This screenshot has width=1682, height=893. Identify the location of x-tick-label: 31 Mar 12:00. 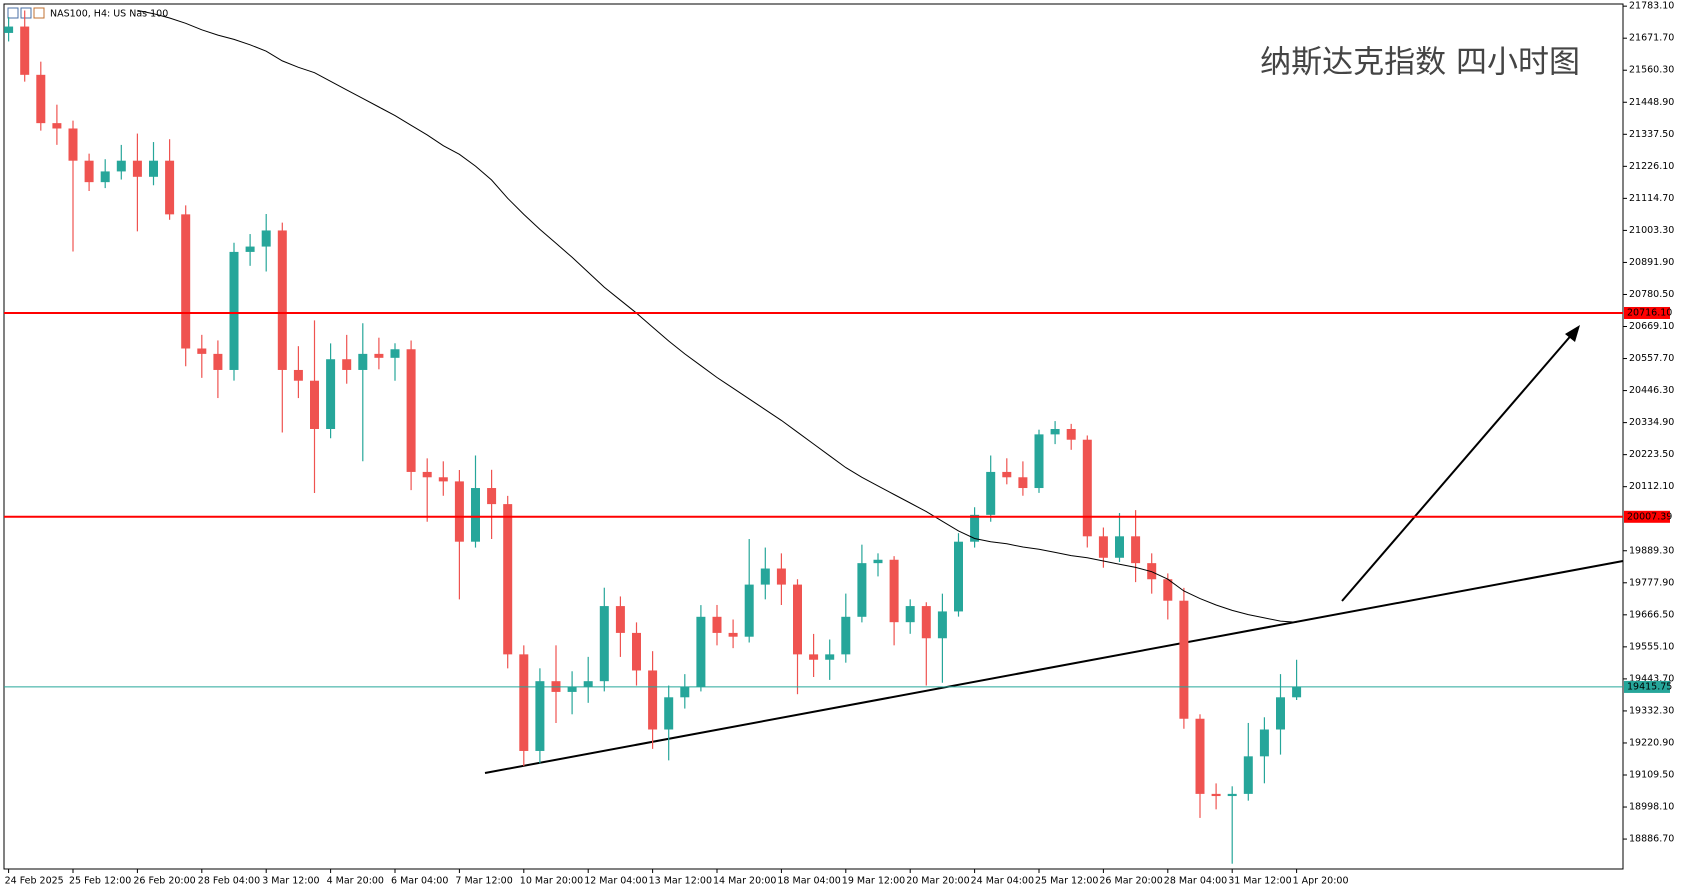
(1259, 881).